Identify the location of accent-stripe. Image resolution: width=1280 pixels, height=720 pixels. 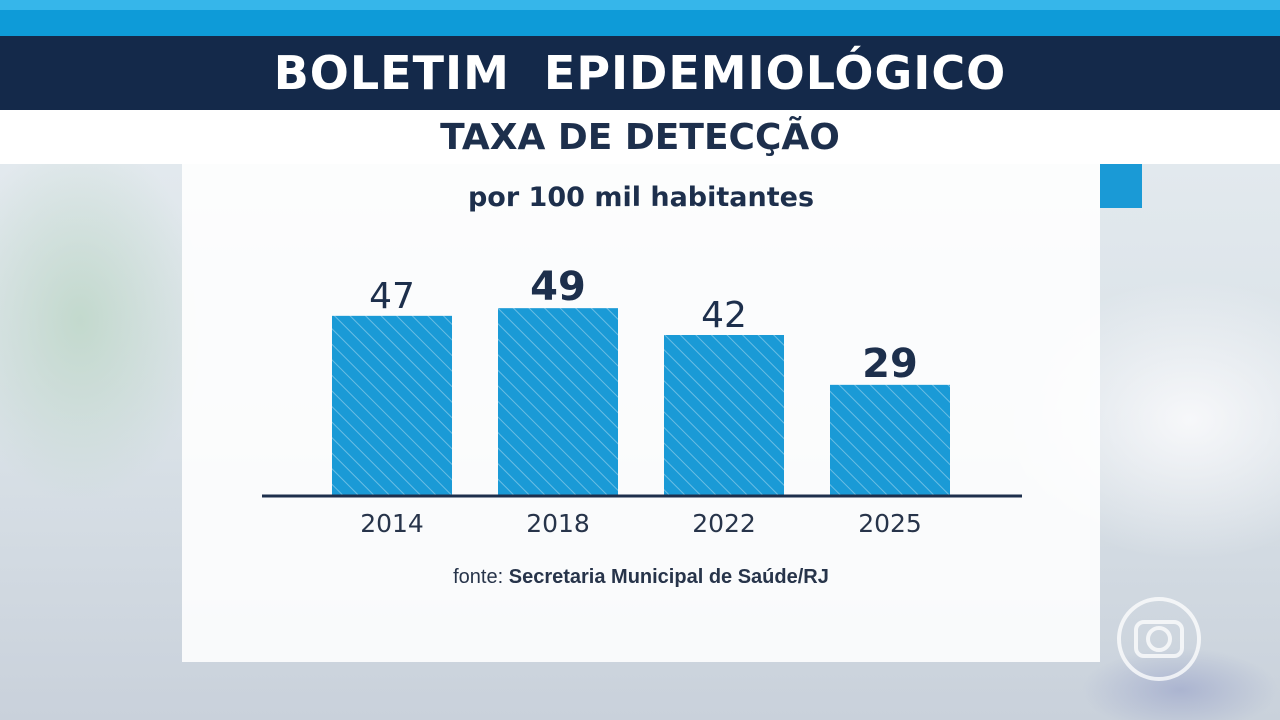
(1121, 186).